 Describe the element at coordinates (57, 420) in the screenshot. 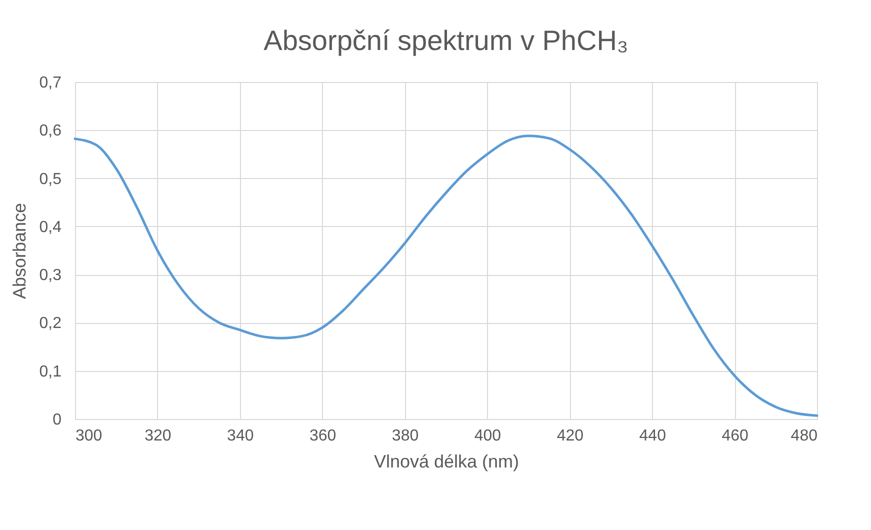

I see `y-tick-label: 0` at that location.